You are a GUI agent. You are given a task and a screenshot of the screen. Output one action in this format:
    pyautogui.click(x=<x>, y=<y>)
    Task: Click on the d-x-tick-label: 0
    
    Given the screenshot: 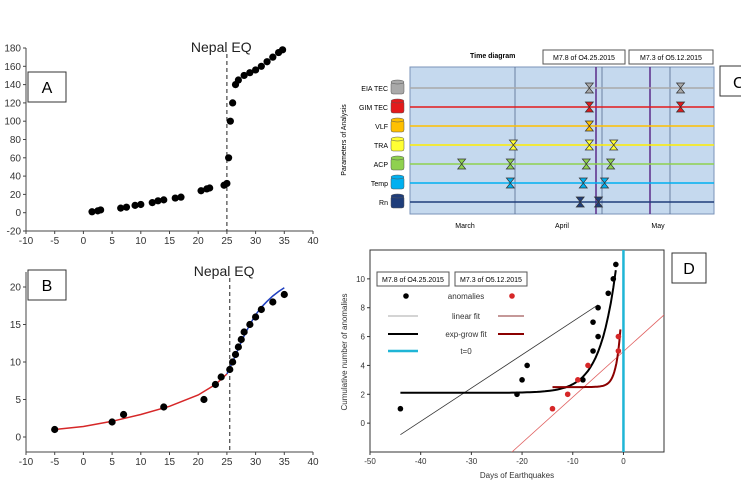 What is the action you would take?
    pyautogui.click(x=623, y=461)
    